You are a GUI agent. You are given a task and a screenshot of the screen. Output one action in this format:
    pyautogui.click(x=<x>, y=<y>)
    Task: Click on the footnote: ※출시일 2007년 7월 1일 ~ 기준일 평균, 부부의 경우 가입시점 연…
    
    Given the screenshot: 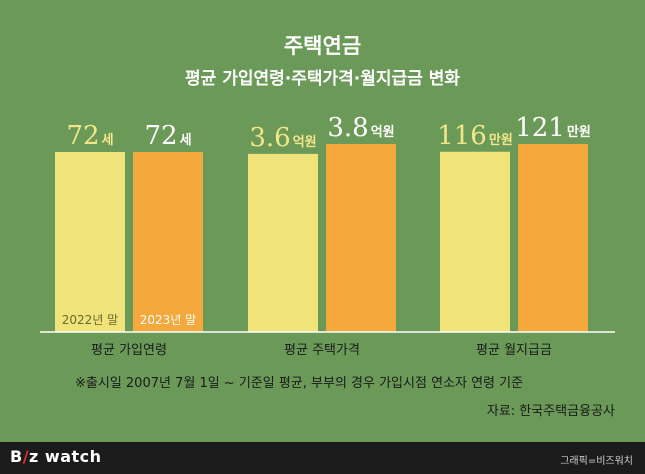 What is the action you would take?
    pyautogui.click(x=299, y=383)
    